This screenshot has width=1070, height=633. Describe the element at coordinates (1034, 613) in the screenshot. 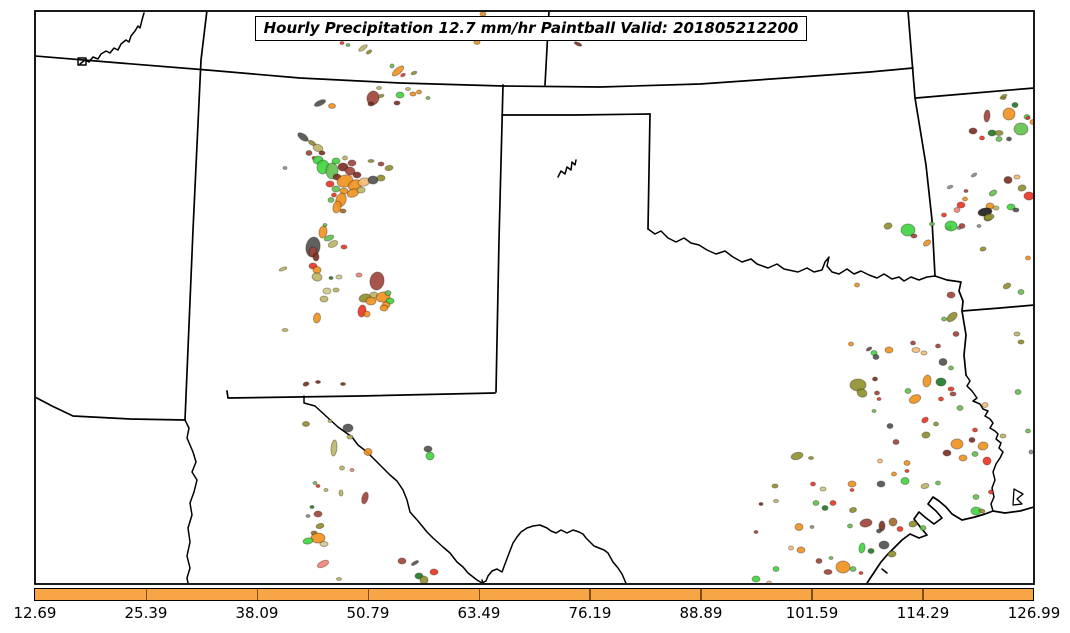

I see `colorbar-tick-label: 126.99` at that location.